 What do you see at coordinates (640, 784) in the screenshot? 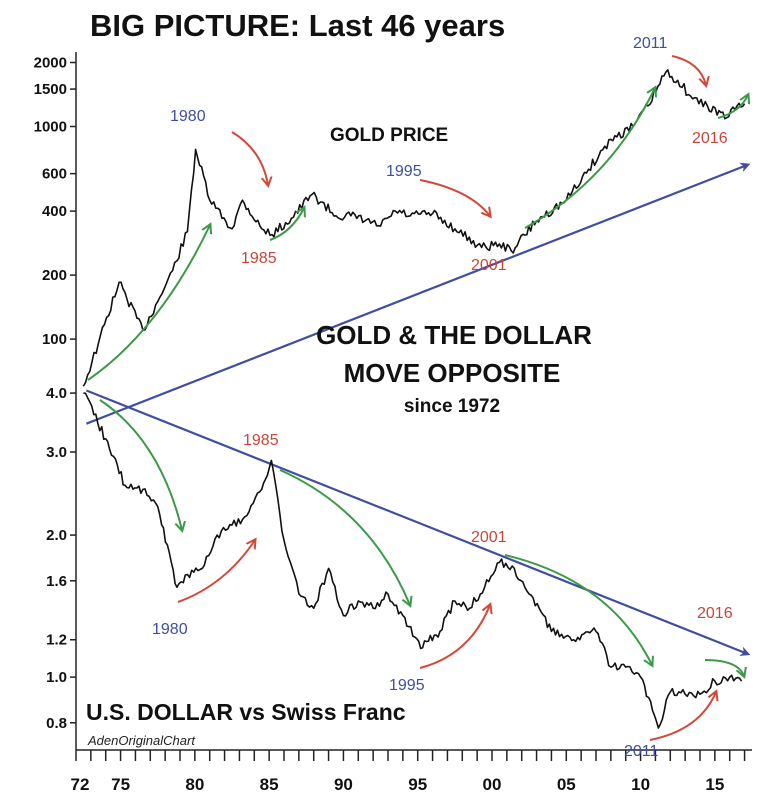
I see `x-tick-label: 10` at bounding box center [640, 784].